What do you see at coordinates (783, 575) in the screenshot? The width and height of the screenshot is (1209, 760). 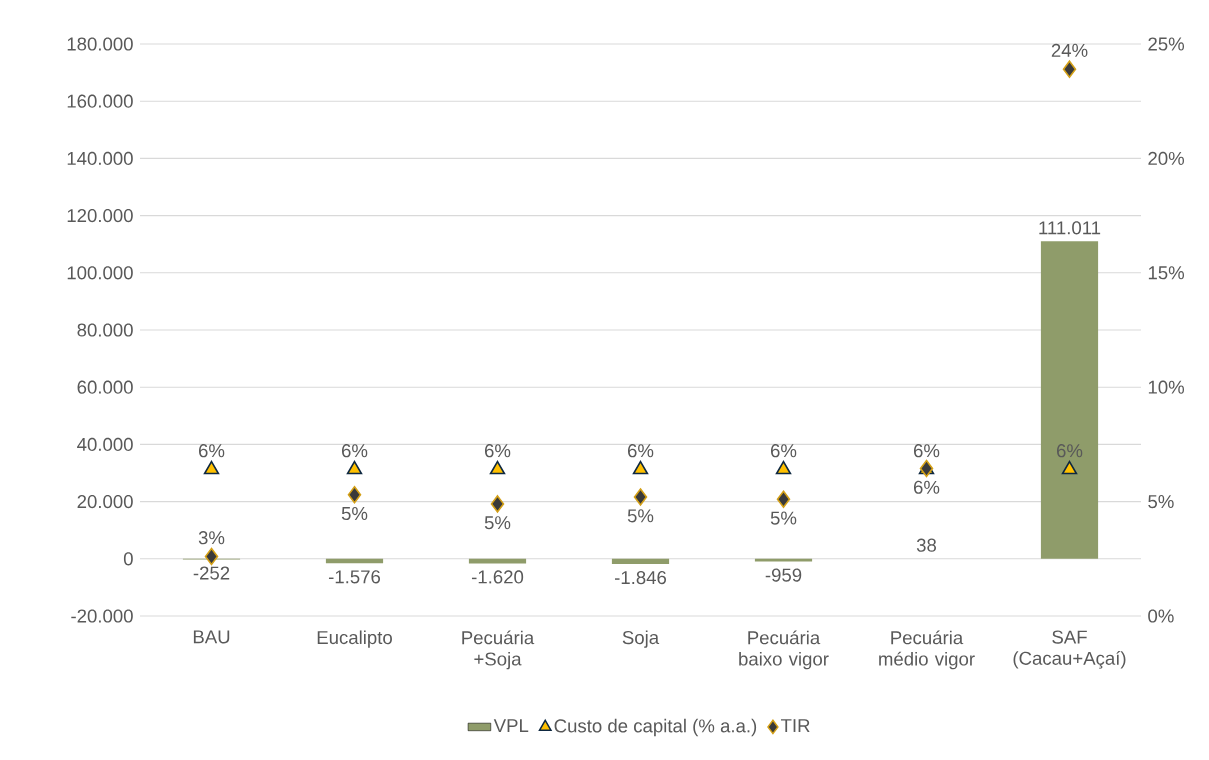 I see `data-label: -959` at bounding box center [783, 575].